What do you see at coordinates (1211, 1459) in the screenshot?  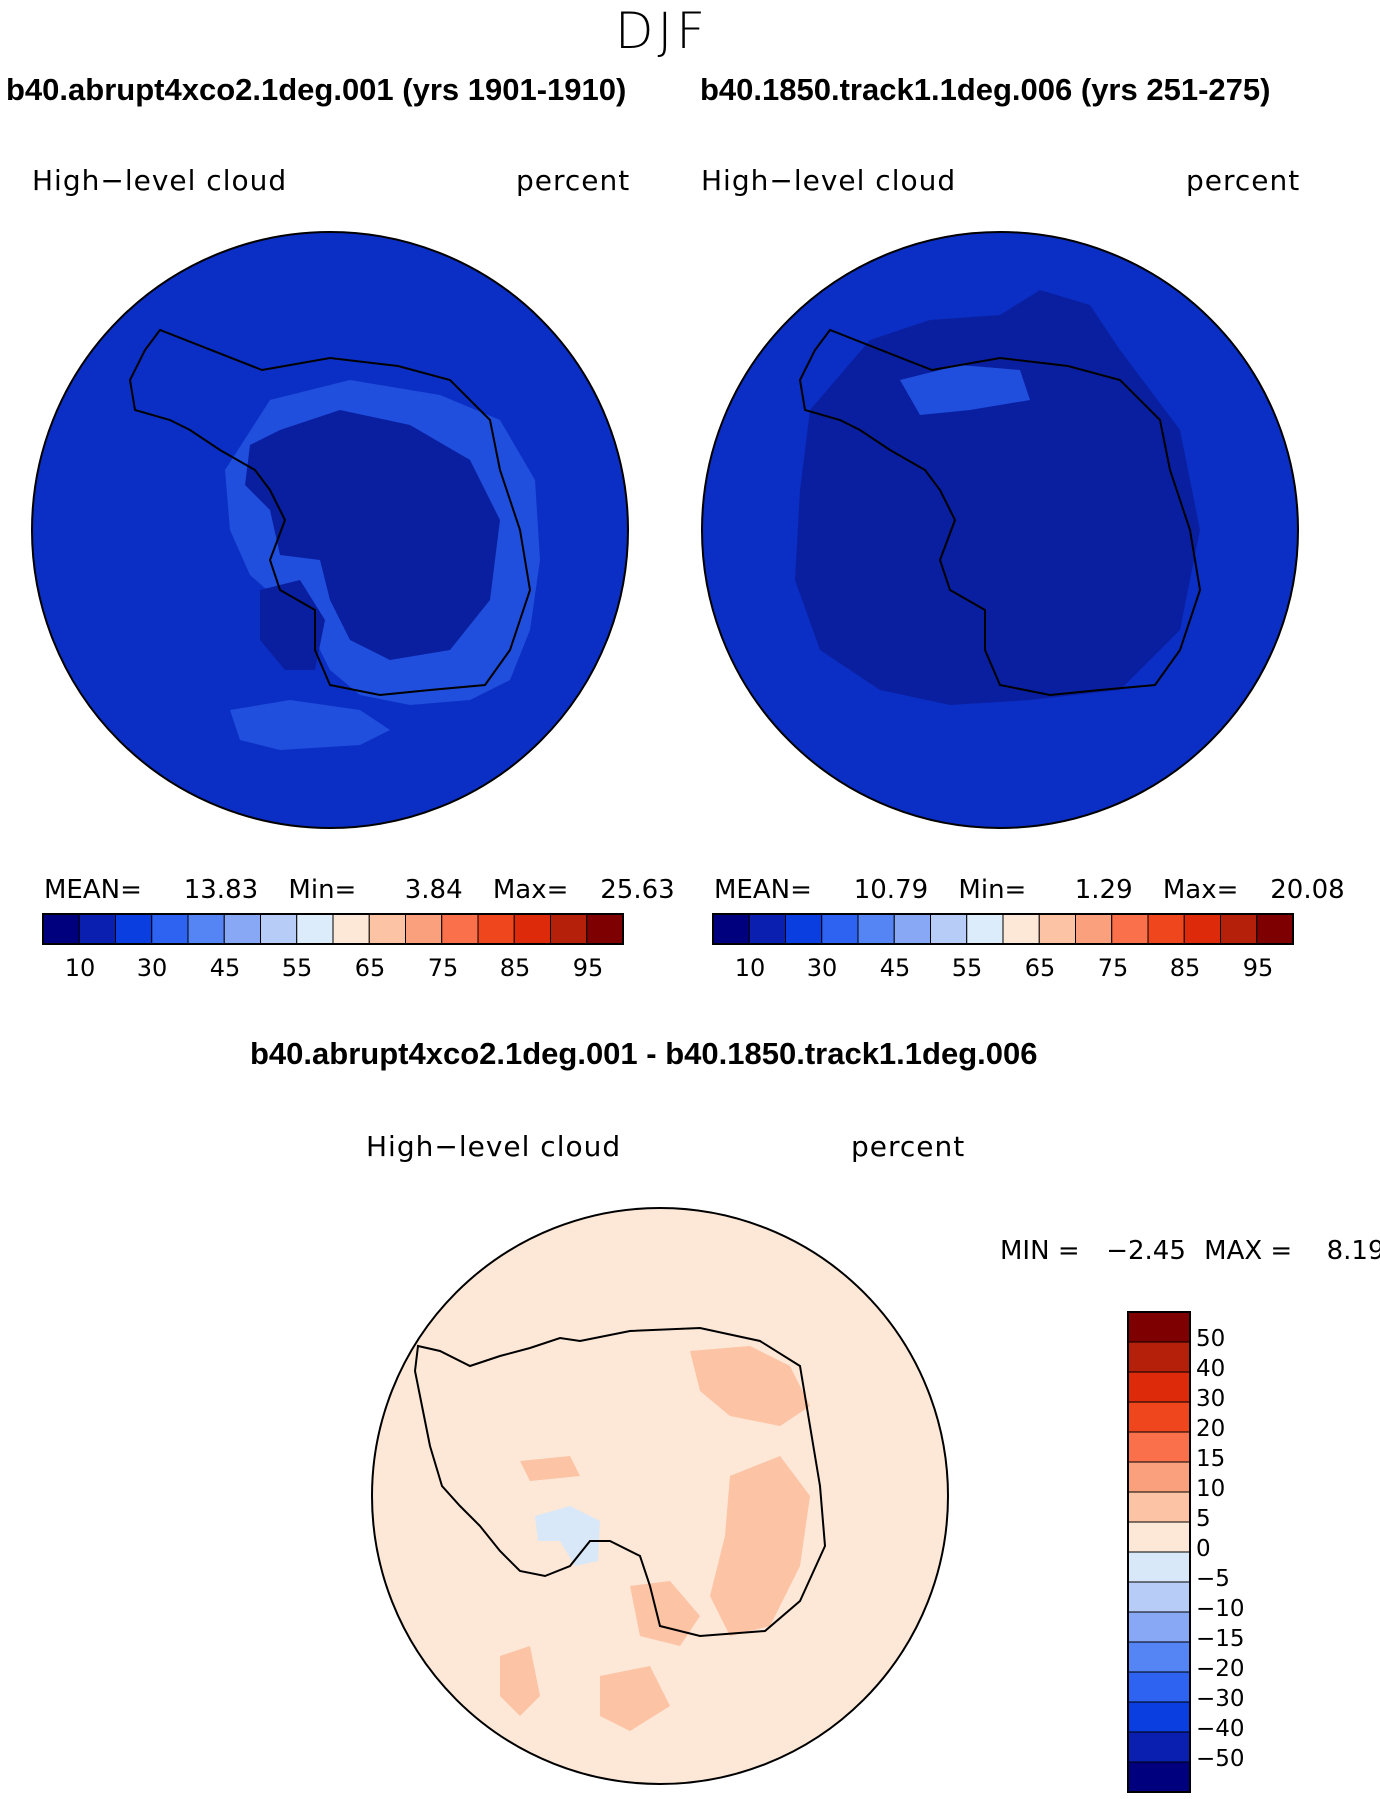 I see `diff-tick-label: 15` at bounding box center [1211, 1459].